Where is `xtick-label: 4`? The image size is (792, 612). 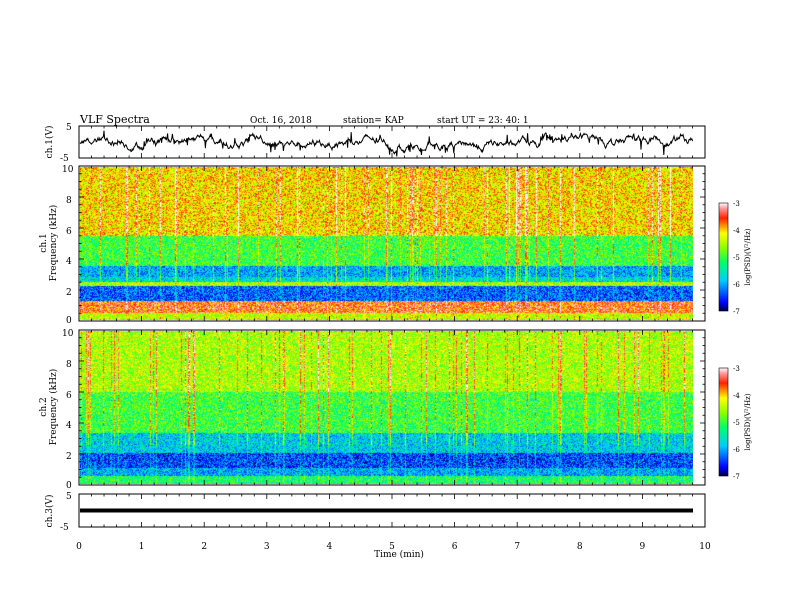 xtick-label: 4 is located at coordinates (330, 547).